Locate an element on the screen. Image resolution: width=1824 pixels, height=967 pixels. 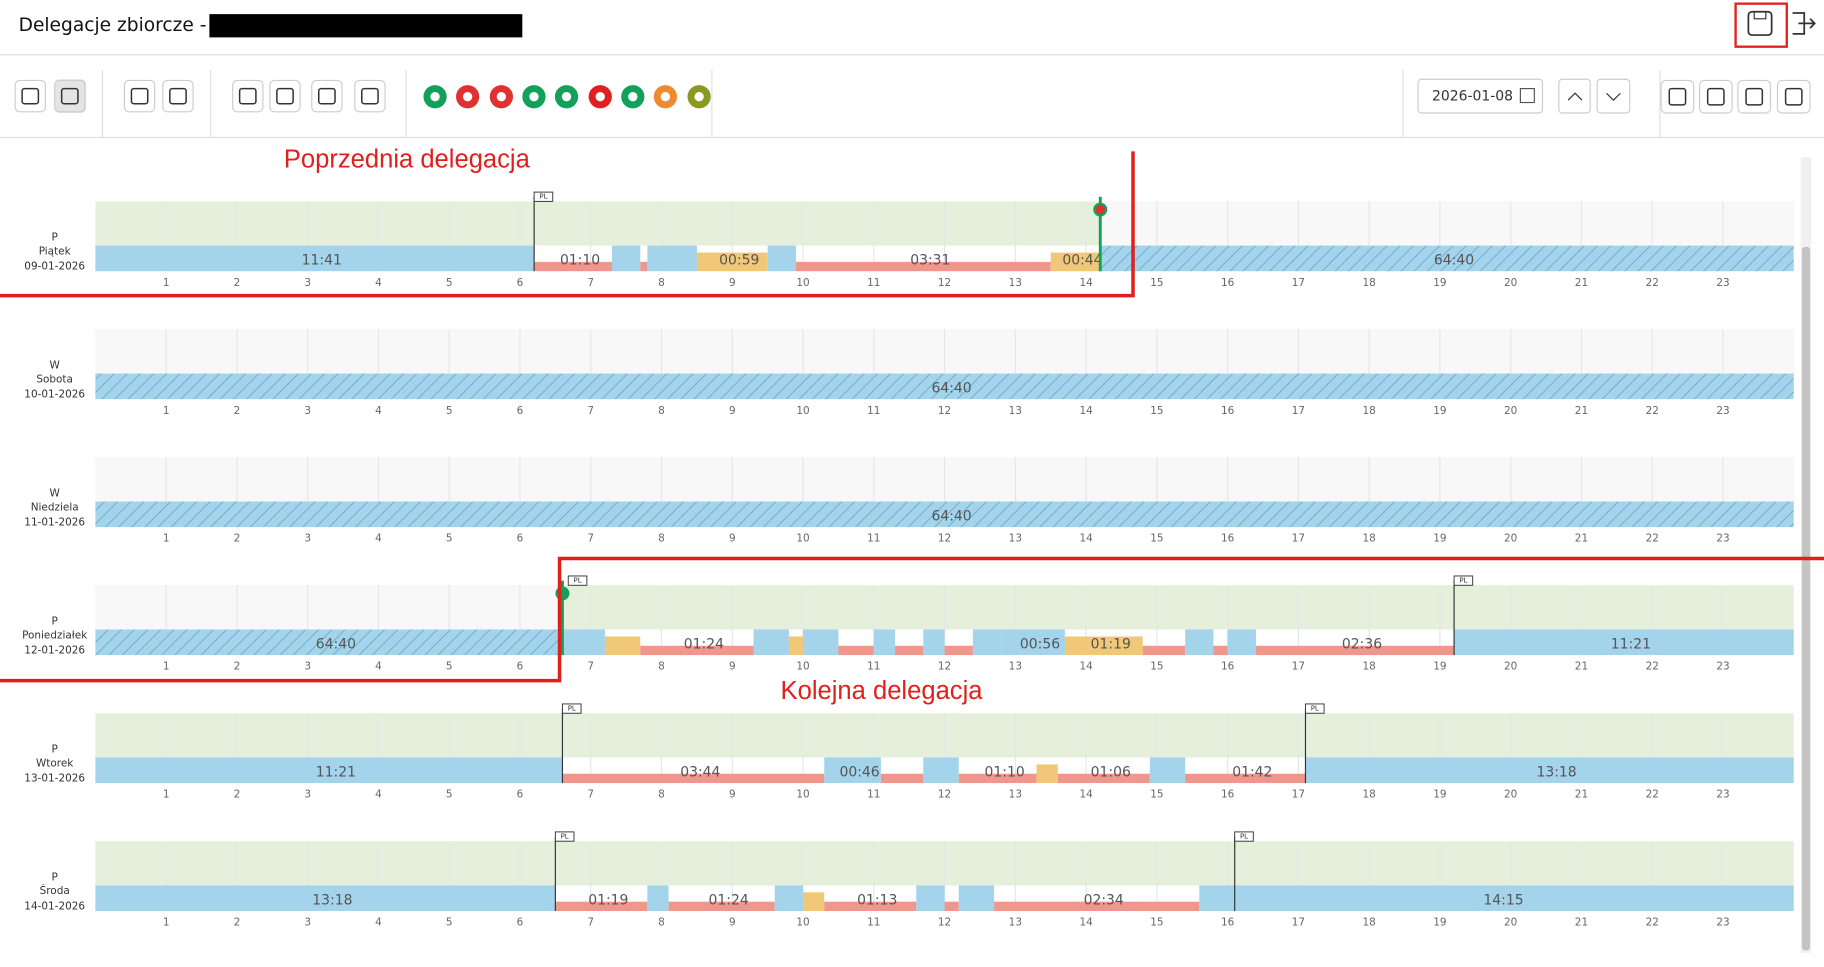
hour-label: 20 is located at coordinates (1510, 795).